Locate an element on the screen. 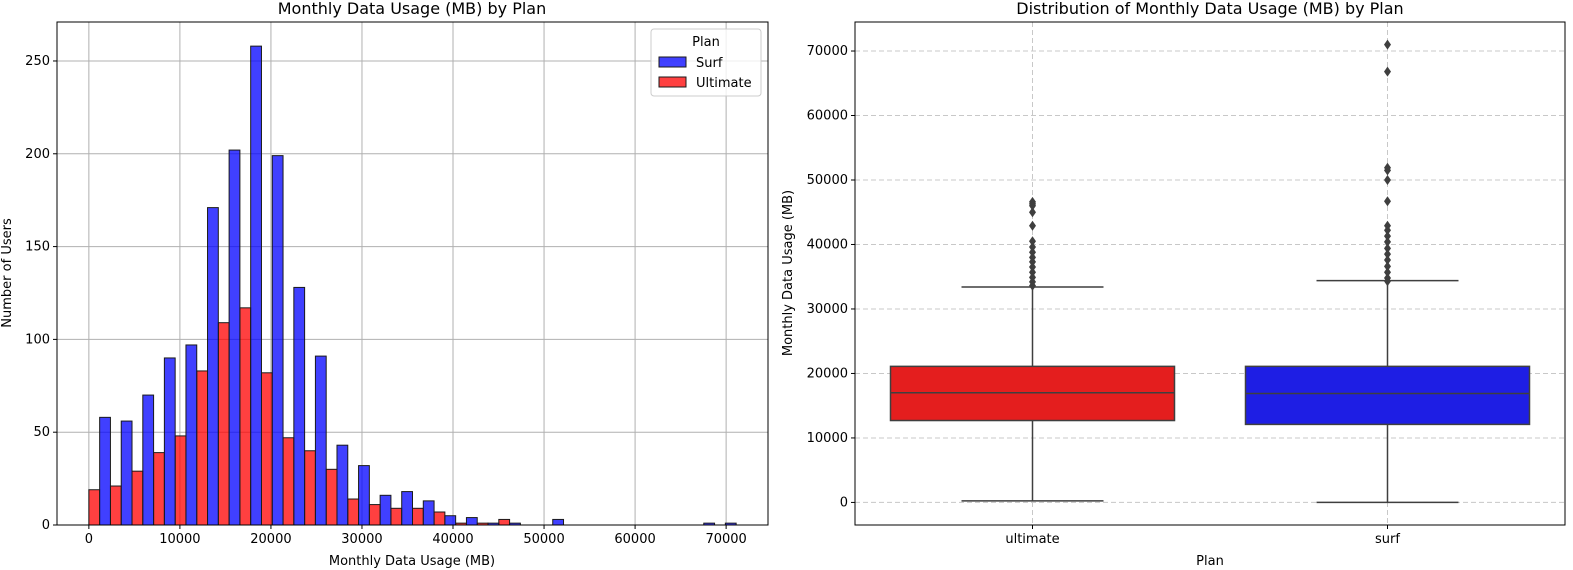 The width and height of the screenshot is (1573, 570). x-tick-label: 60000 is located at coordinates (634, 539).